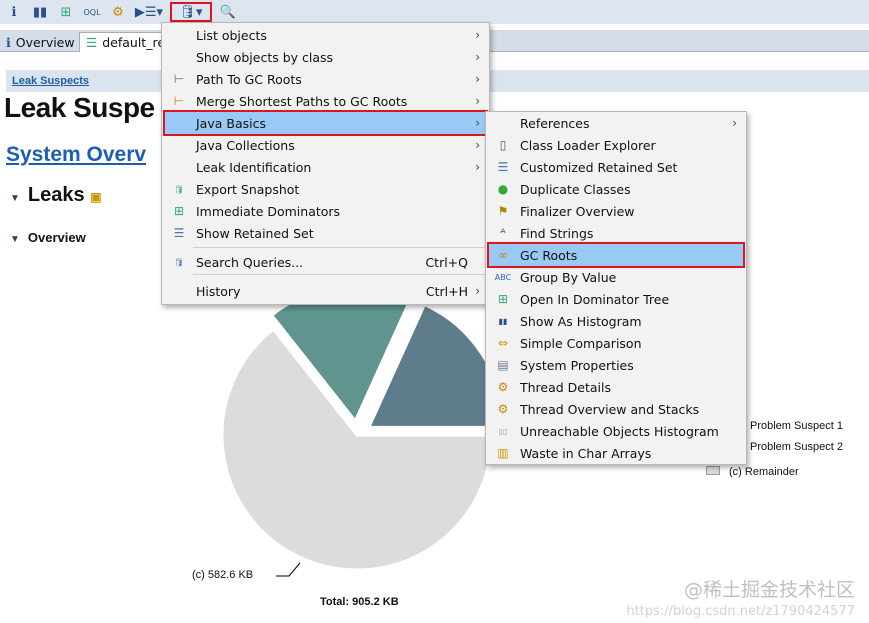 The image size is (869, 623). I want to click on dominator-icon: ⊞, so click(179, 211).